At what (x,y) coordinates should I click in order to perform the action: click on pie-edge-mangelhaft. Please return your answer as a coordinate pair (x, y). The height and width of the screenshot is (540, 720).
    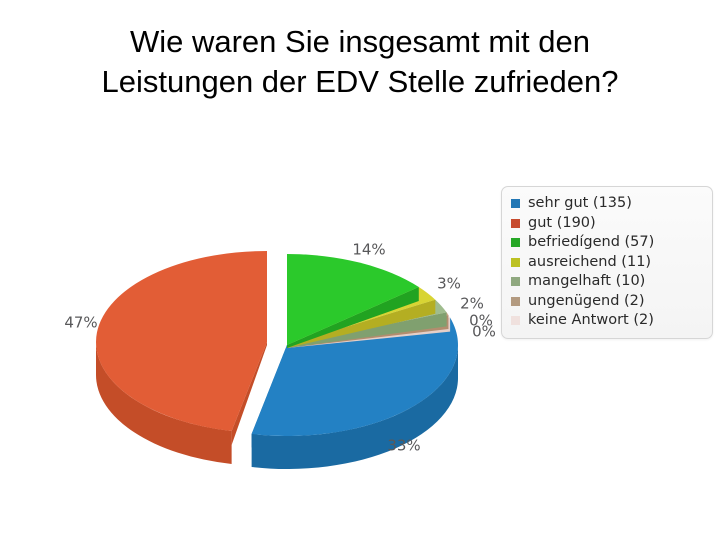
    Looking at the image, I should click on (367, 330).